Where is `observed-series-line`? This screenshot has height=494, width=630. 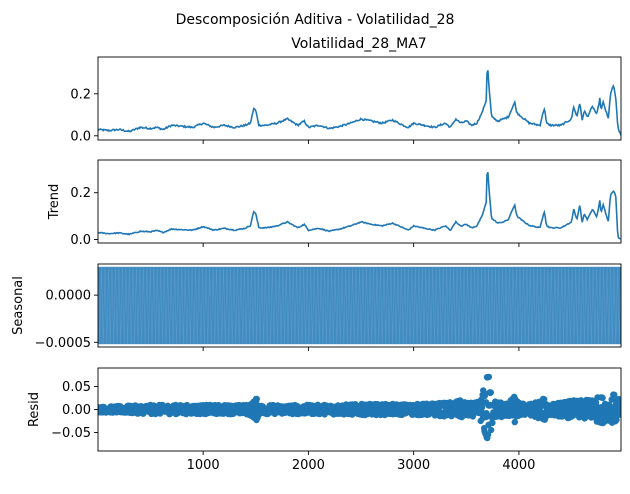 observed-series-line is located at coordinates (359, 103).